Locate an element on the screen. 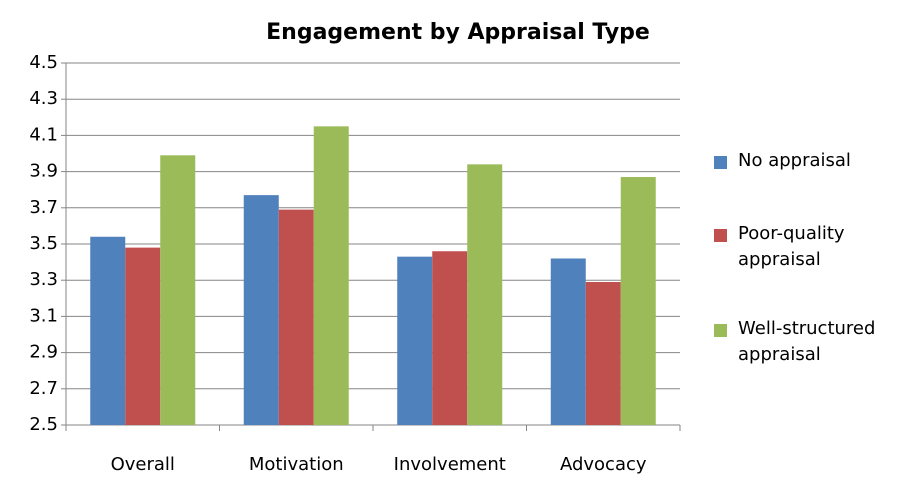 The width and height of the screenshot is (913, 477). y-tick-label: 4.5 is located at coordinates (43, 62).